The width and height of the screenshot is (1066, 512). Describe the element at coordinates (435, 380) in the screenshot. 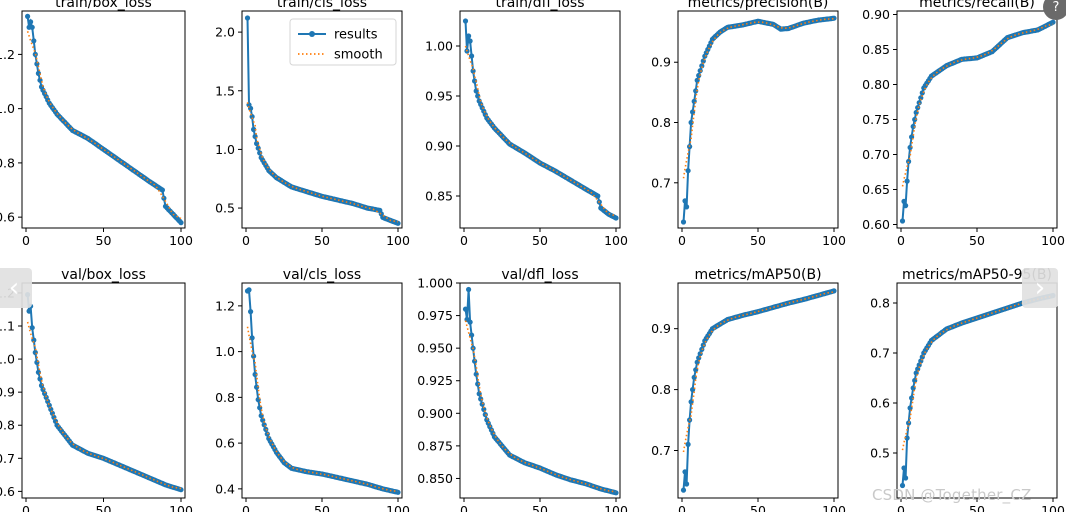

I see `y-tick-label: 0.925` at that location.